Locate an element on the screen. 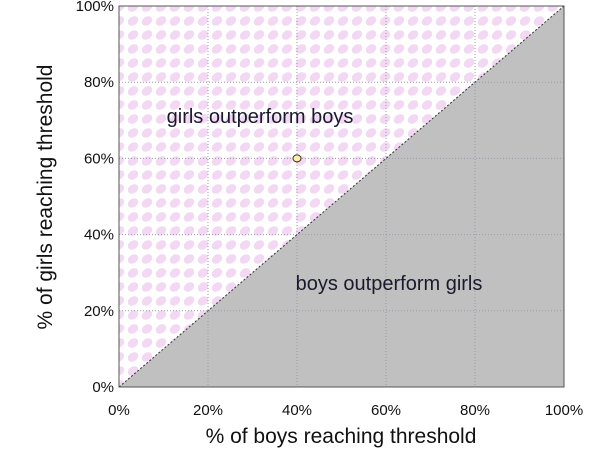  y-axis-ticks: 0% 20% 40% 60% 80% 100% is located at coordinates (95, 198).